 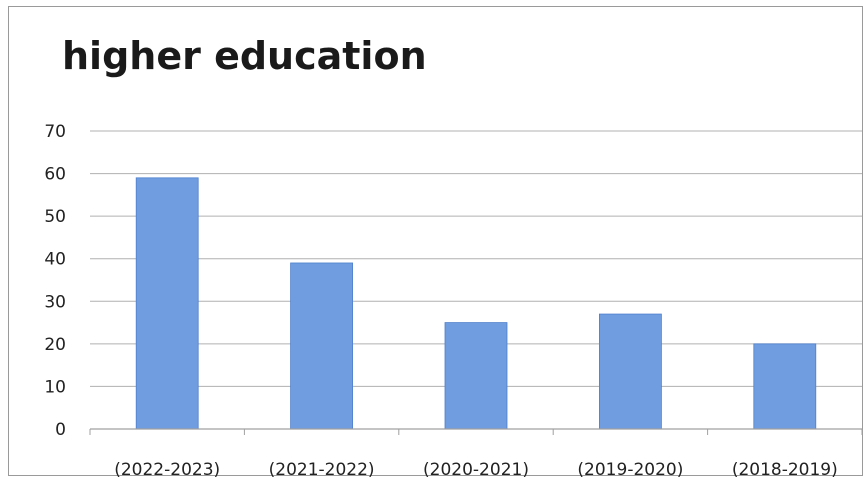 I want to click on x-axis, so click(x=476, y=432).